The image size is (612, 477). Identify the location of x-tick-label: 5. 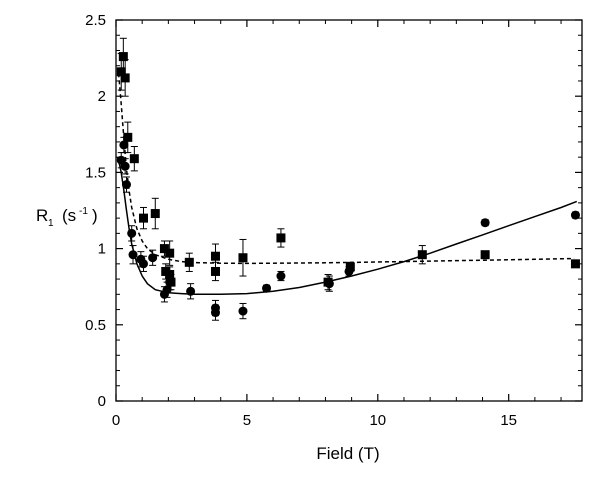
(247, 420).